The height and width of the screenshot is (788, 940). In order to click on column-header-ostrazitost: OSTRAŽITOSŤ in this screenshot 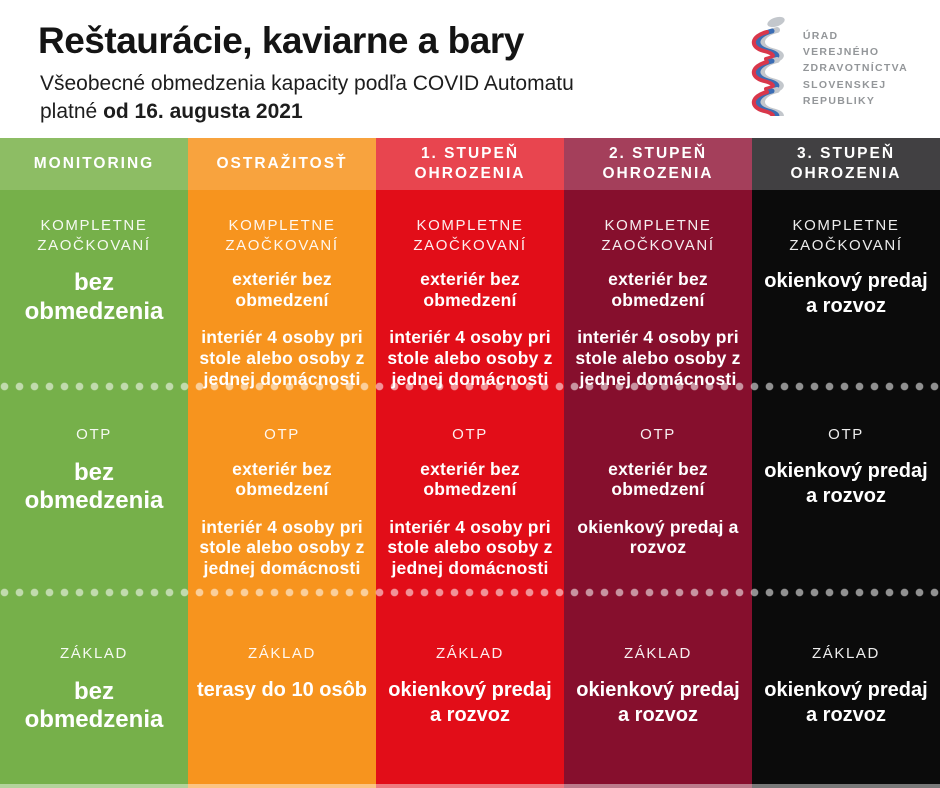, I will do `click(282, 164)`.